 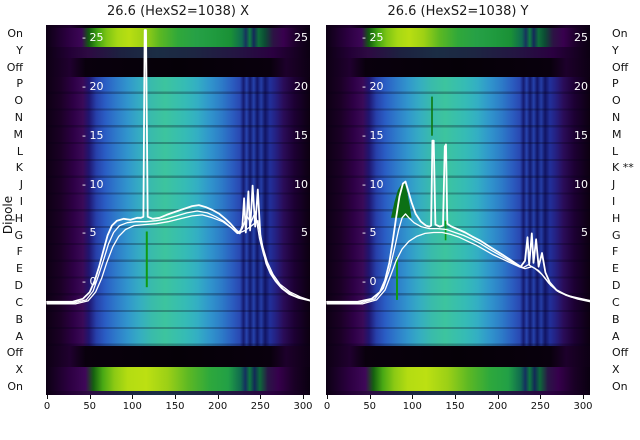 What do you see at coordinates (616, 101) in the screenshot?
I see `row-label-o: O` at bounding box center [616, 101].